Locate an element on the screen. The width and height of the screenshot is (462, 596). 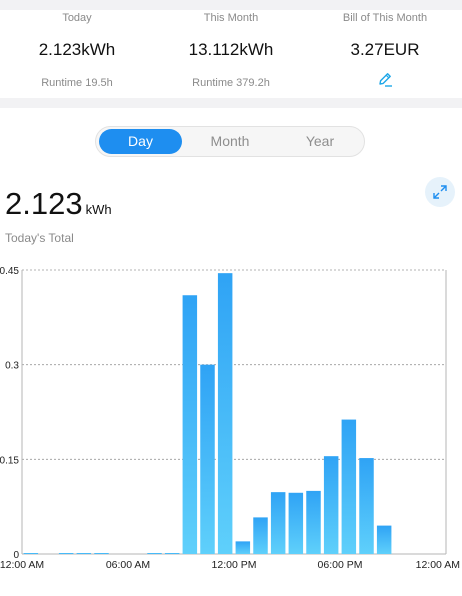
pencil-icon is located at coordinates (385, 81).